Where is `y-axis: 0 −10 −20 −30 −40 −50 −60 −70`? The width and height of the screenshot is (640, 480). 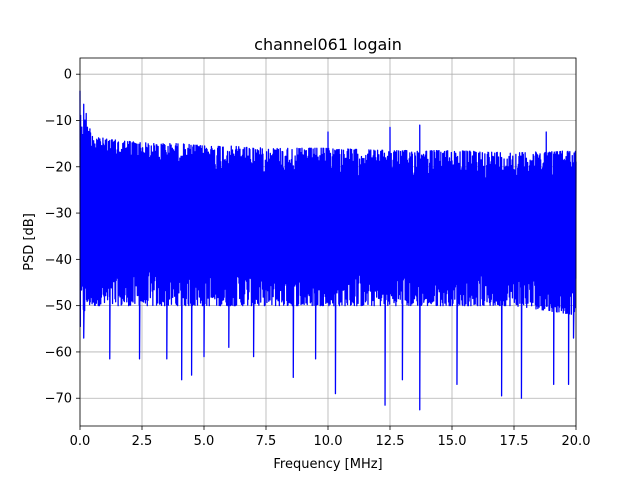 y-axis: 0 −10 −20 −30 −40 −50 −60 −70 is located at coordinates (62, 237).